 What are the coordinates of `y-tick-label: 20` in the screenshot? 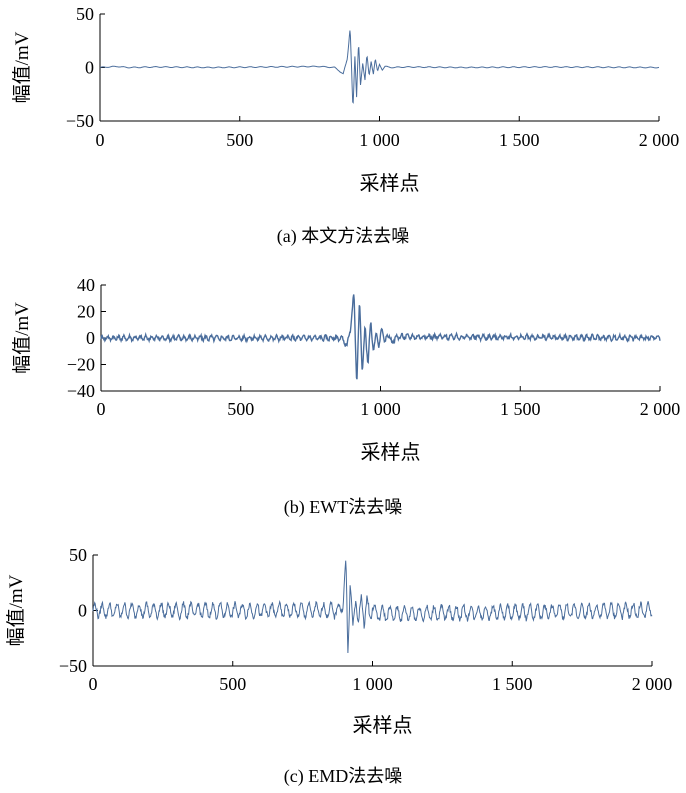 It's located at (86, 312).